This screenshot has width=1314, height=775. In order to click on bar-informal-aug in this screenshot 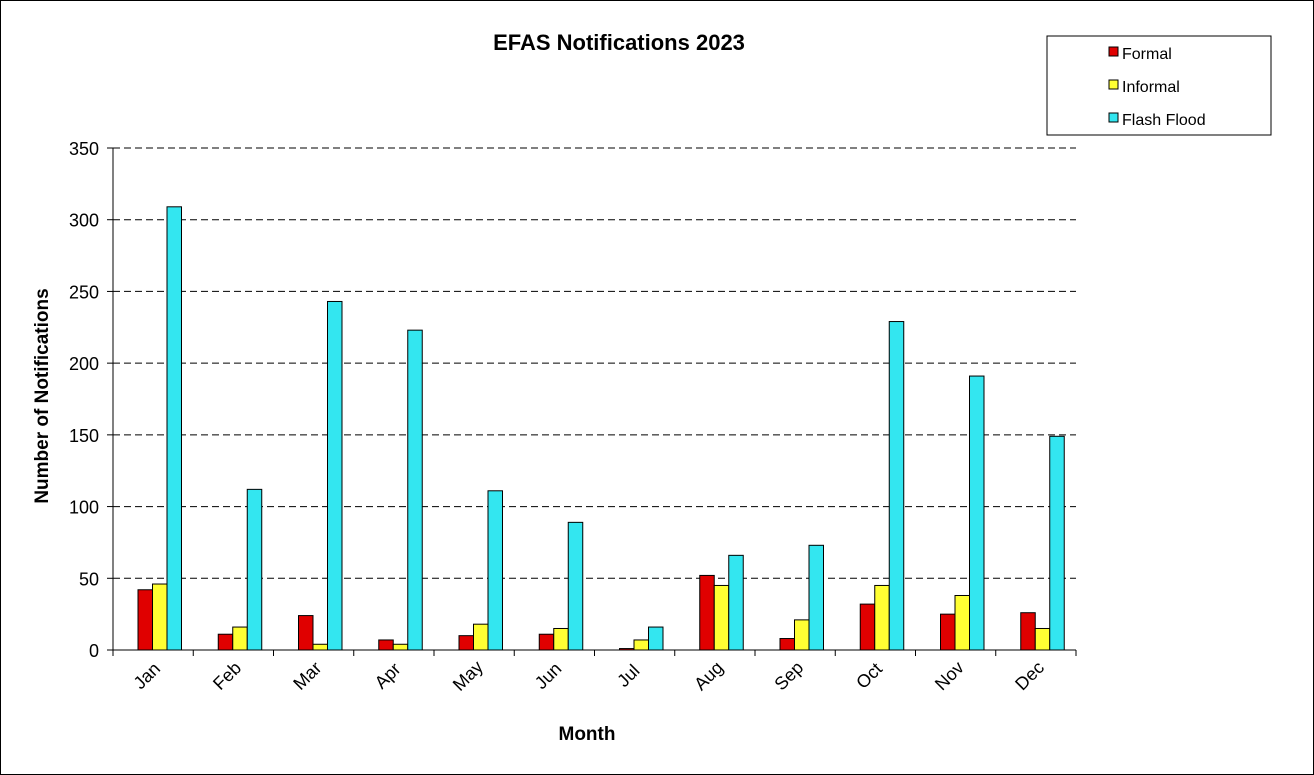, I will do `click(721, 617)`.